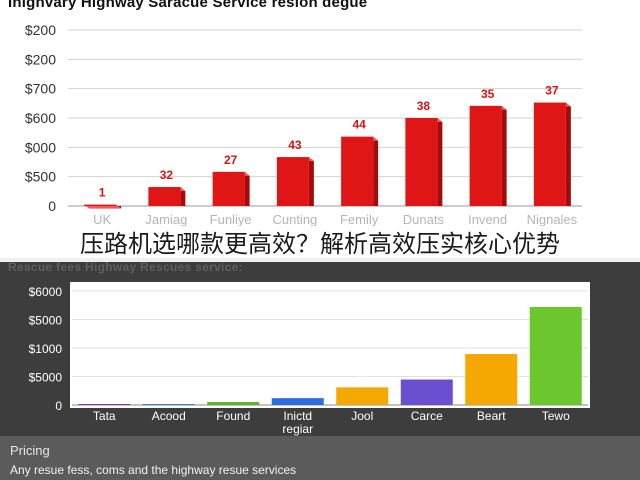 Image resolution: width=640 pixels, height=480 pixels. I want to click on top-x-tick-label: Jamiag, so click(166, 219).